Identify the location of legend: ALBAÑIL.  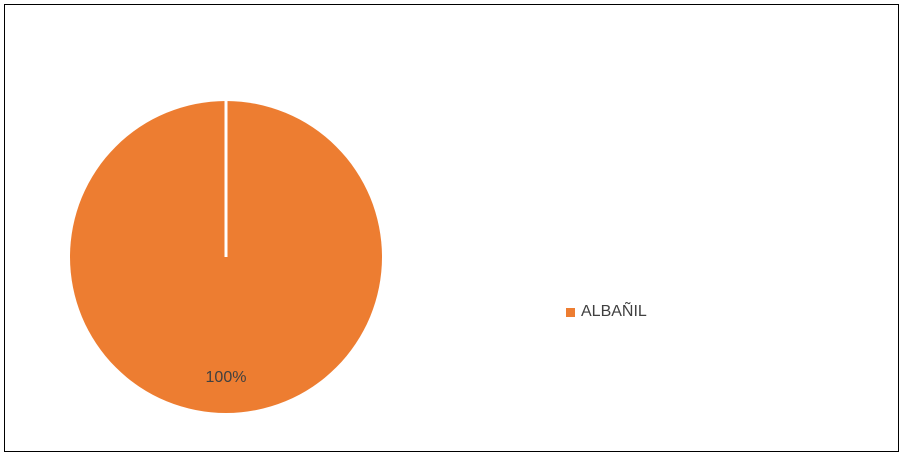
(606, 312).